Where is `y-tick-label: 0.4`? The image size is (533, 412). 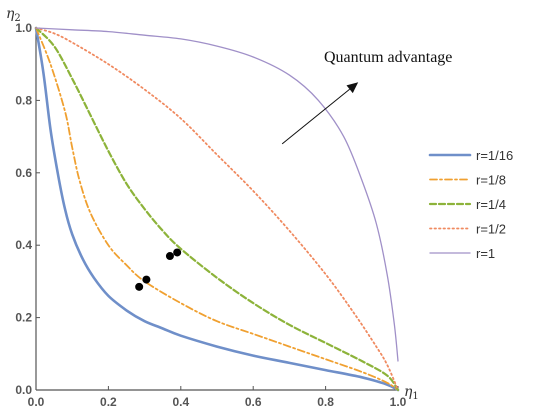
y-tick-label: 0.4 is located at coordinates (23, 245).